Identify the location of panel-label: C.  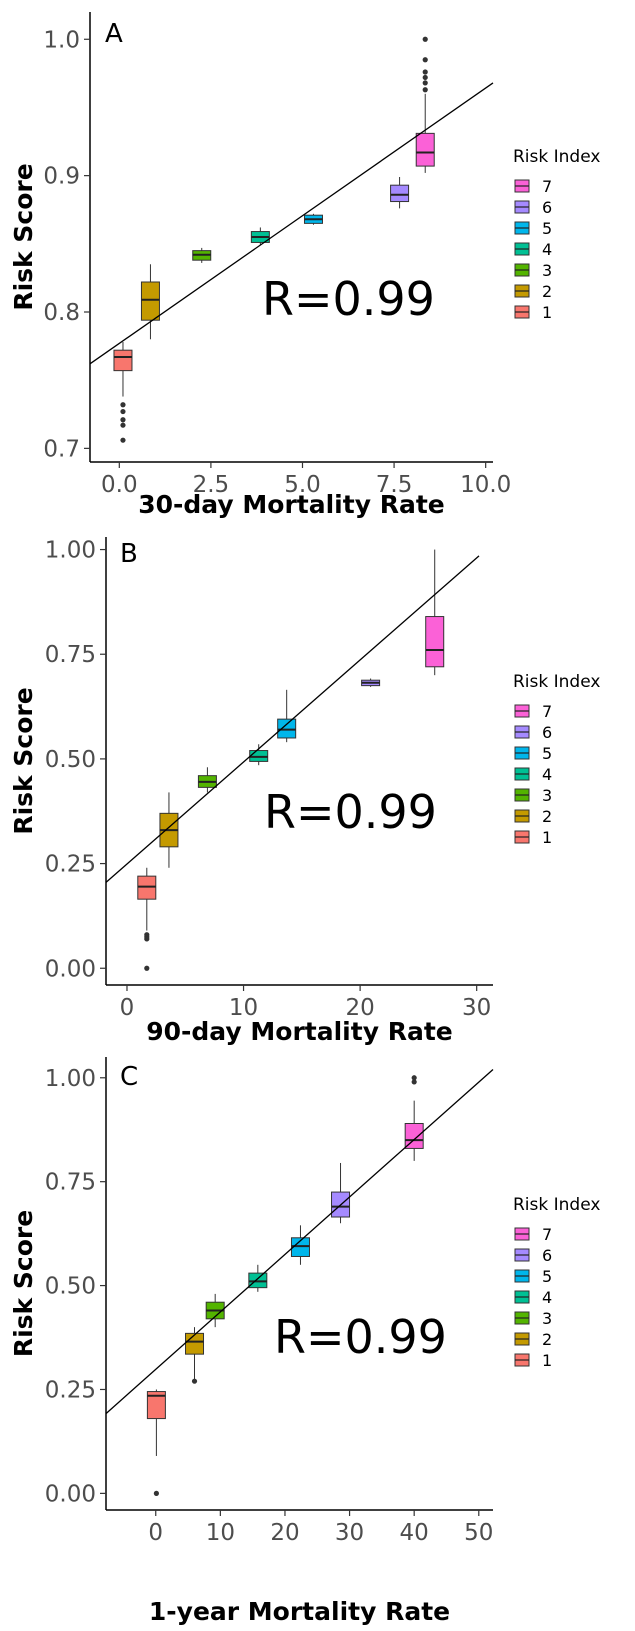
(129, 1077).